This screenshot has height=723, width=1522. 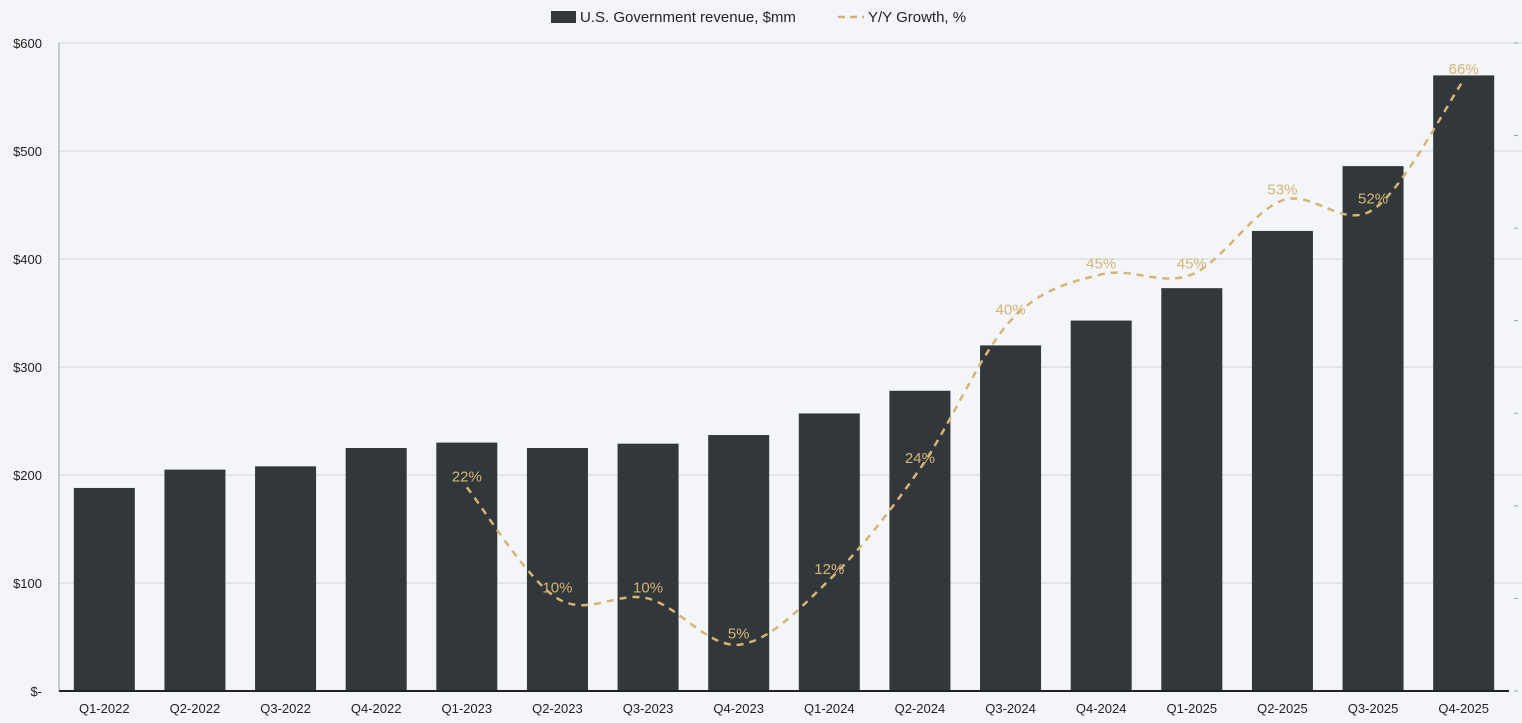 I want to click on growth-data-label: 52%, so click(x=1373, y=199).